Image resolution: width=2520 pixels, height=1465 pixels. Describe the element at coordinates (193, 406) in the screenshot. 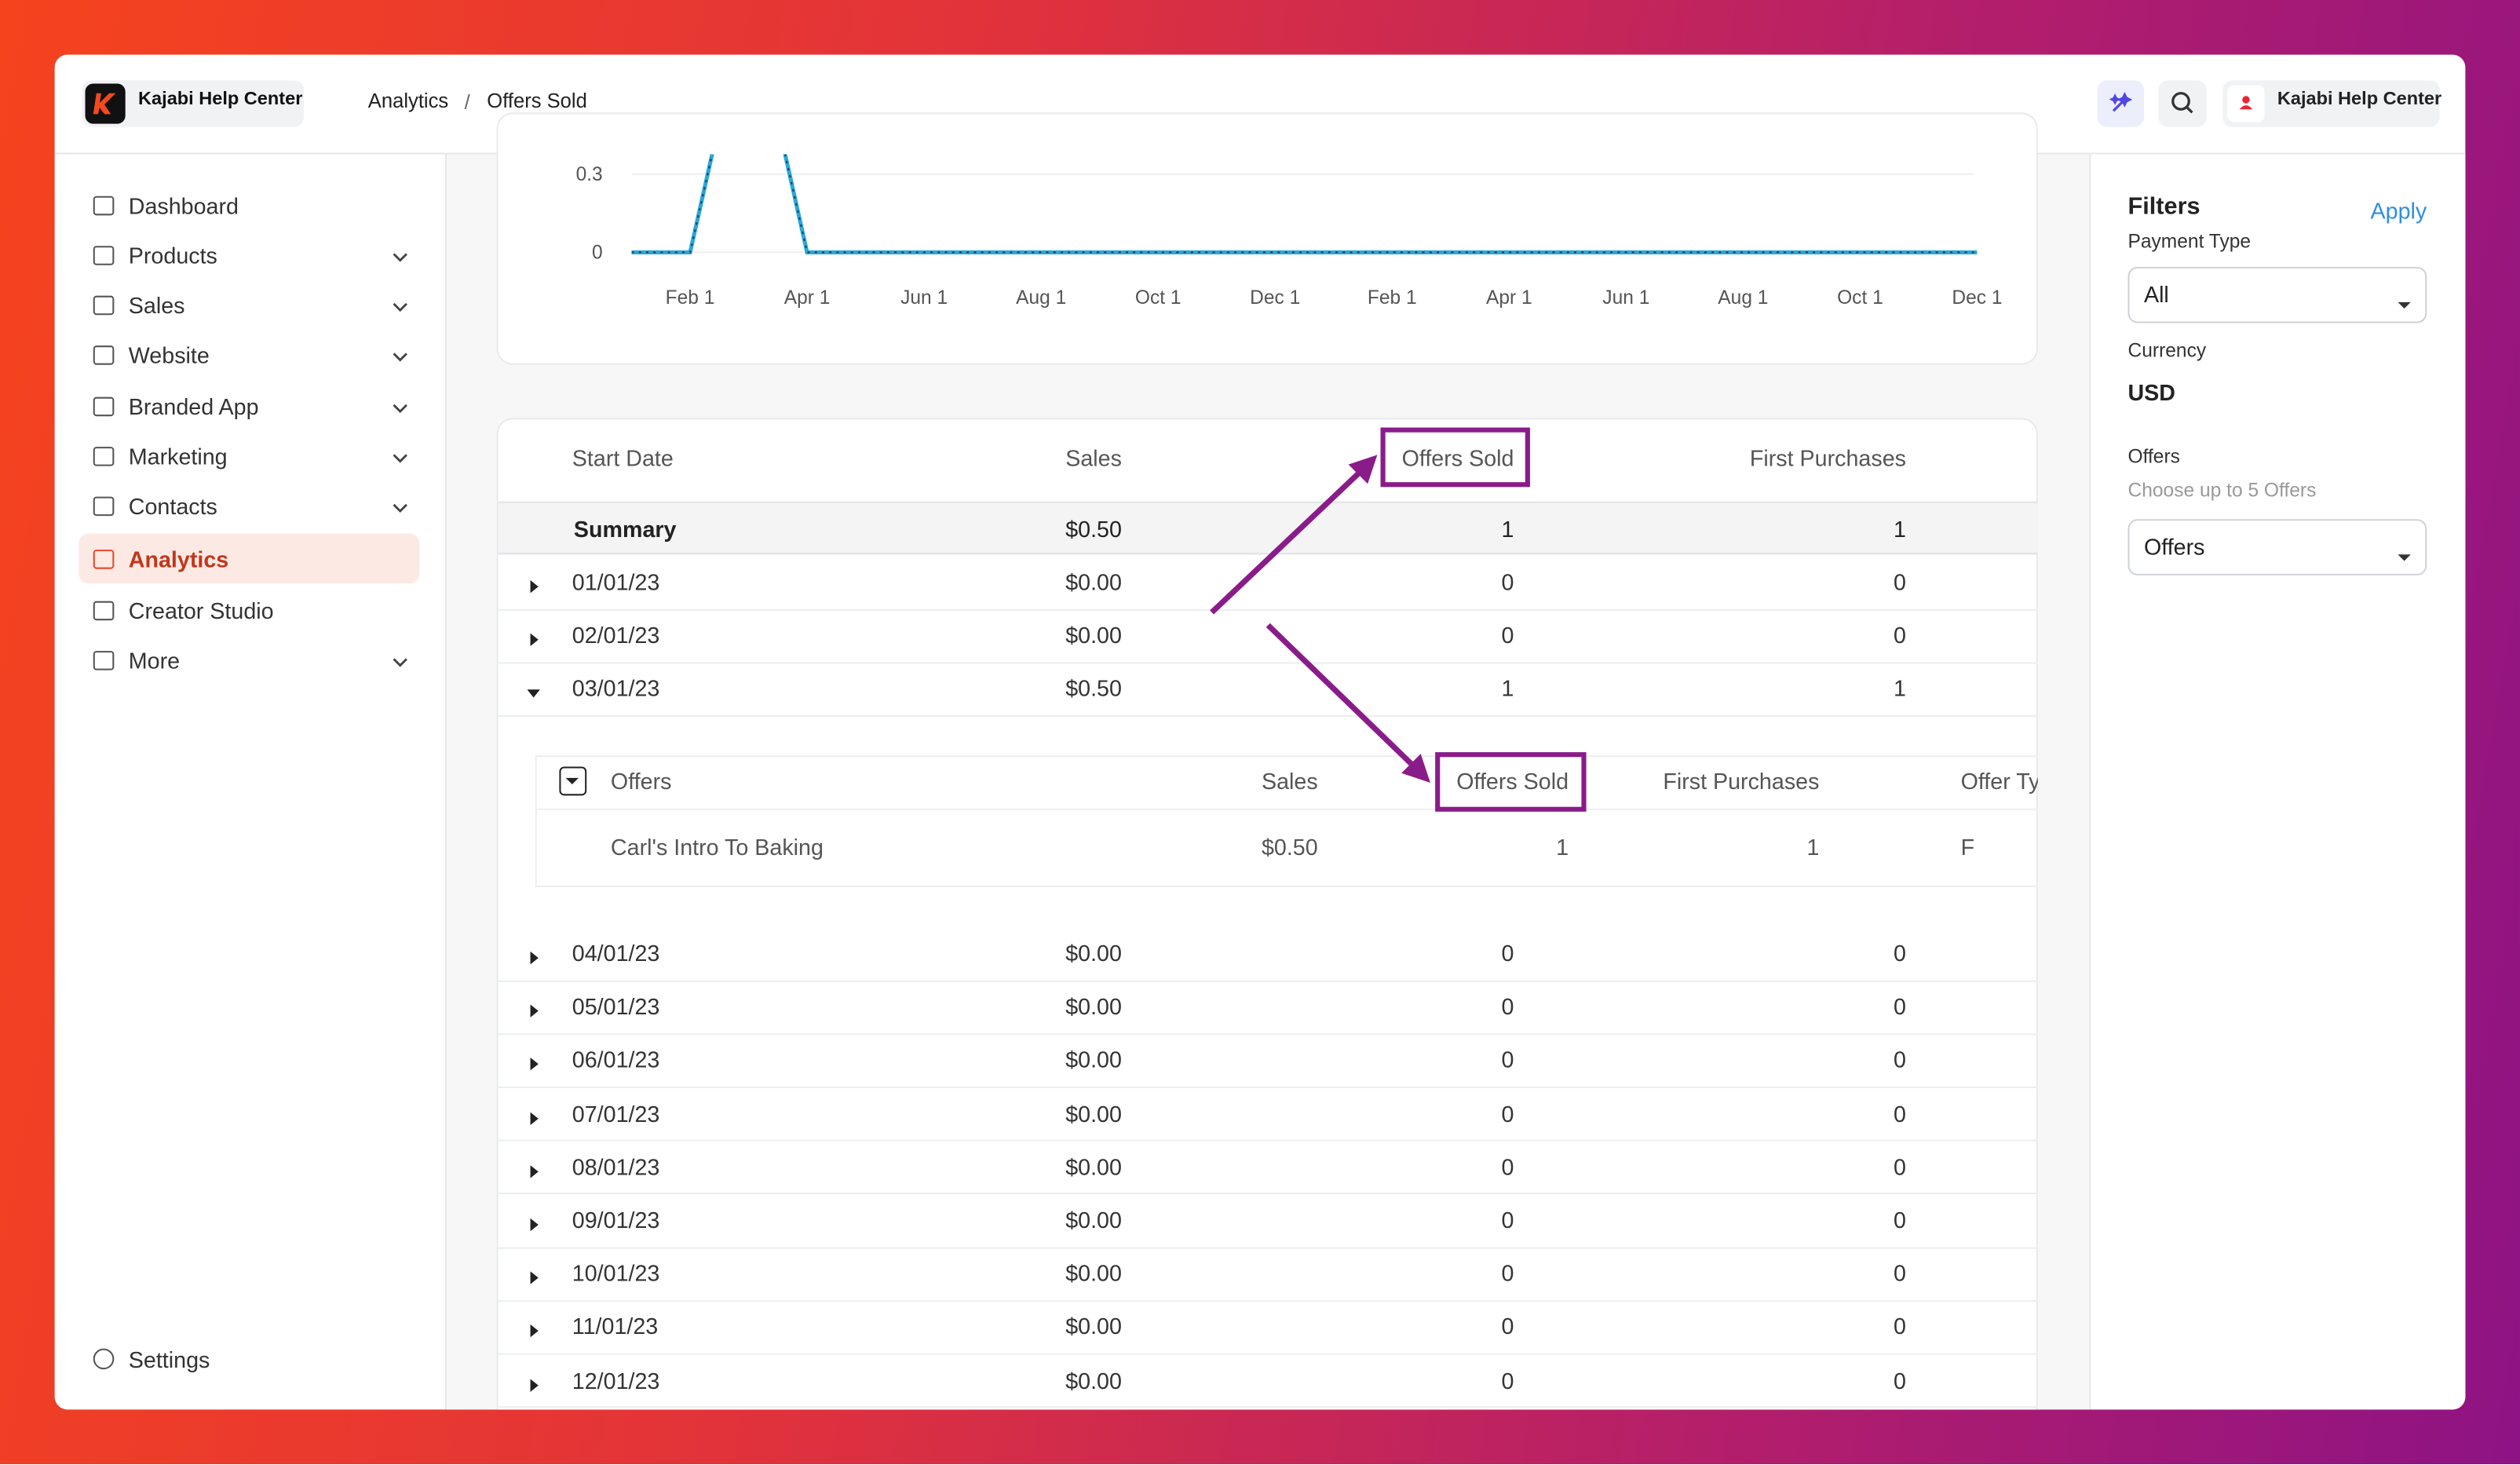

I see `nav-item: Branded App` at that location.